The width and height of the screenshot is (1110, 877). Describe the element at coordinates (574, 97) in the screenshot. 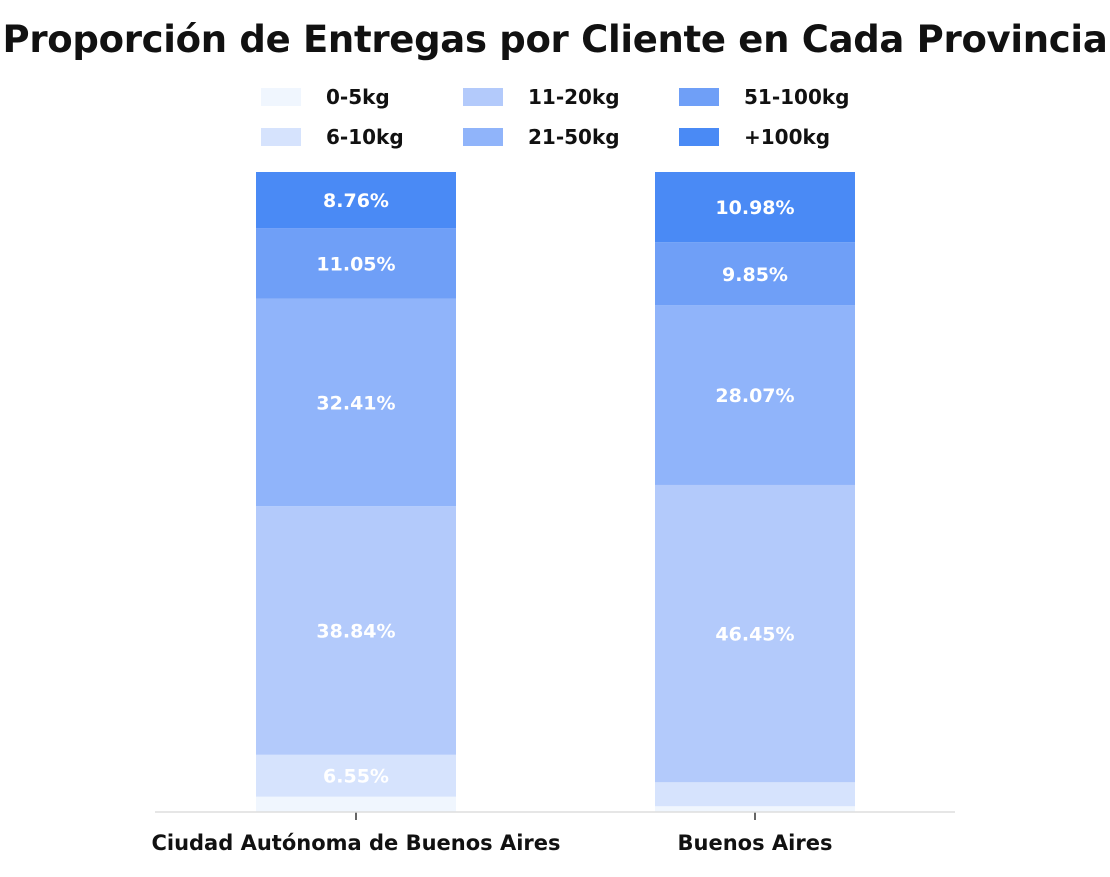

I see `legend-label: 11-20kg` at that location.